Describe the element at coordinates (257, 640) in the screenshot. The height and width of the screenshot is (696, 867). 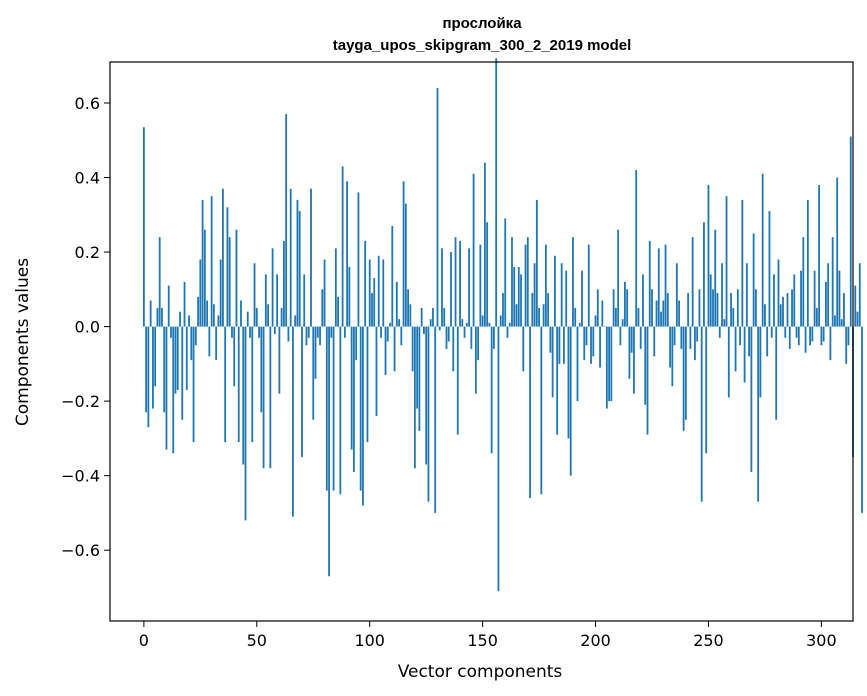
I see `x-tick-label: 50` at that location.